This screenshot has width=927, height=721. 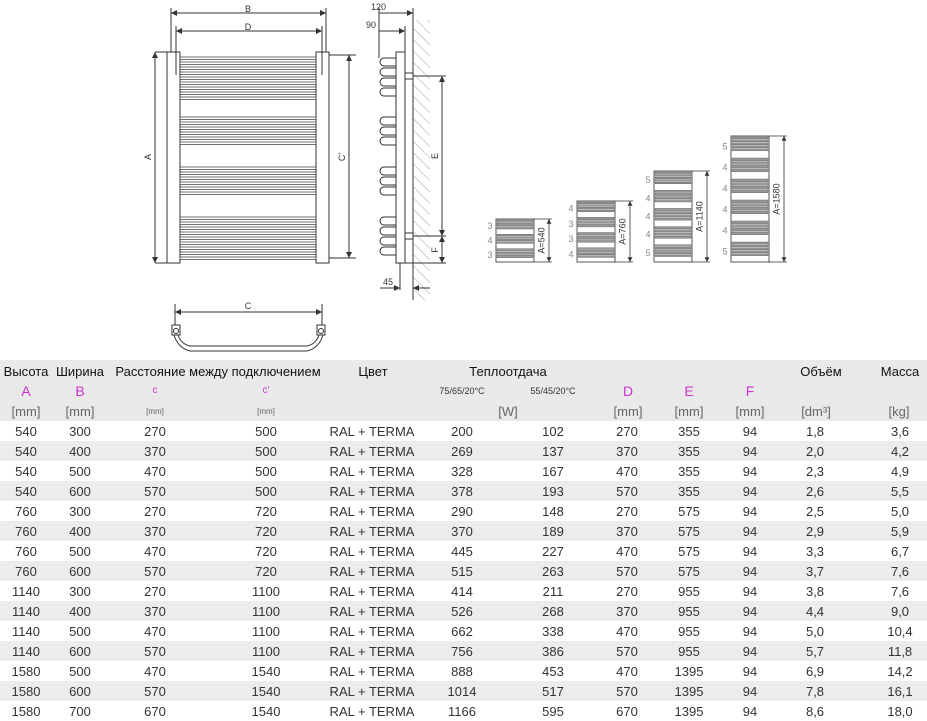 I want to click on cell-width: 400, so click(x=80, y=611).